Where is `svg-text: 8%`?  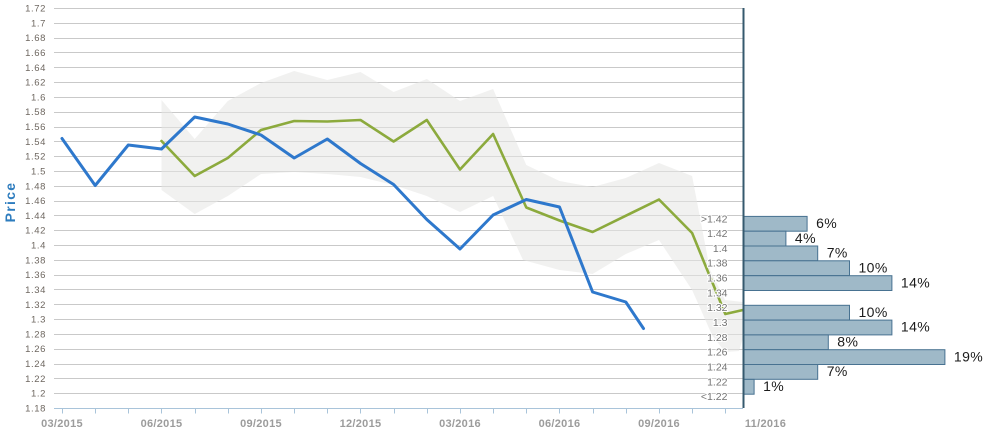
svg-text: 8% is located at coordinates (847, 342).